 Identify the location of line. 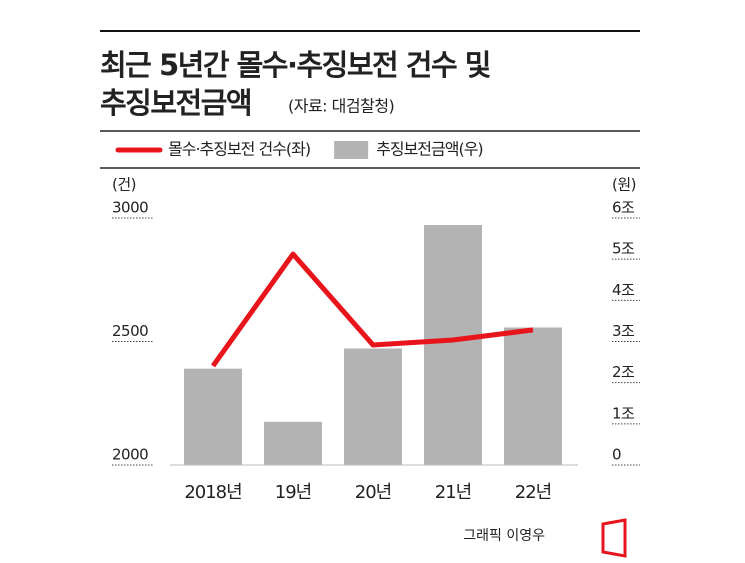
(372, 309).